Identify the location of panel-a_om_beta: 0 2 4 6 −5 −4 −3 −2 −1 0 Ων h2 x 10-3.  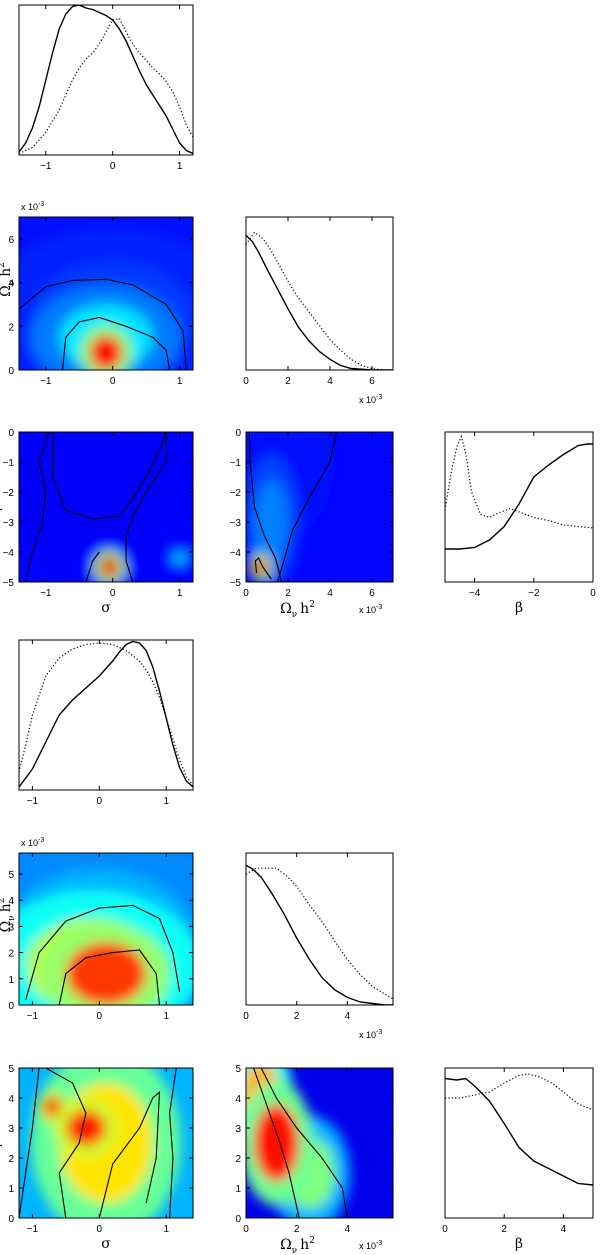
(312, 524).